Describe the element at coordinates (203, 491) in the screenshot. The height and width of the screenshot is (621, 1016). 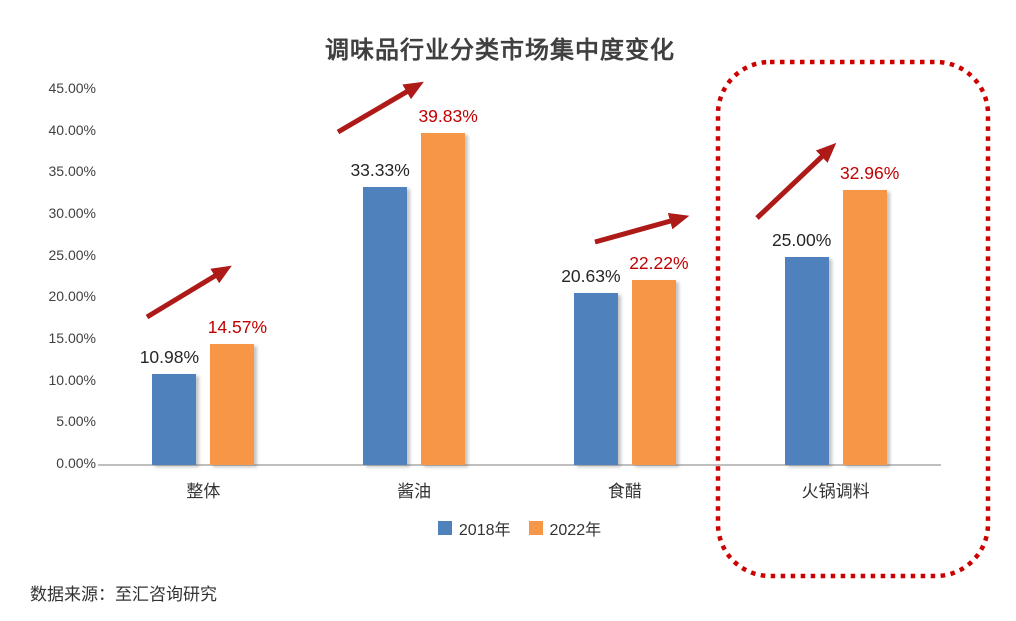
I see `category-label-整体: 整体` at that location.